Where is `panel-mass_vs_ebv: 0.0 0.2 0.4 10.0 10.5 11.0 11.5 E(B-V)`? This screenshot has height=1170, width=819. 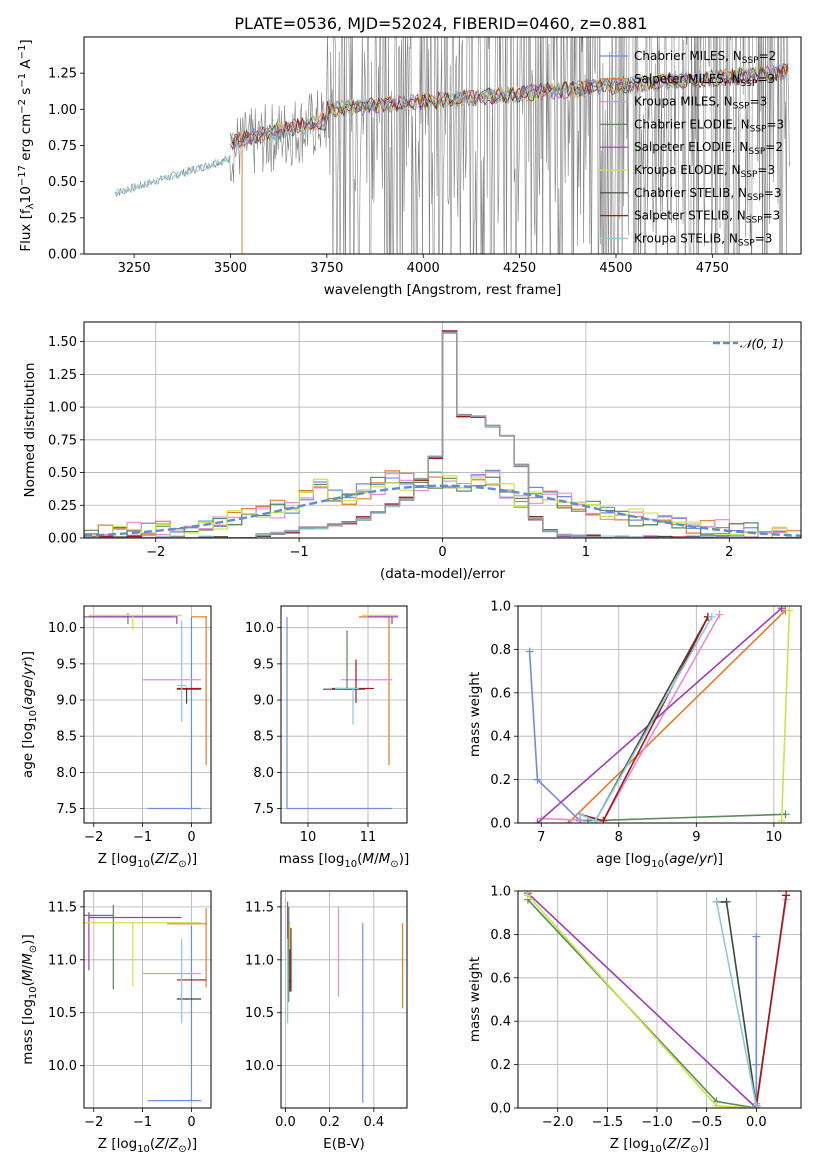
panel-mass_vs_ebv: 0.0 0.2 0.4 10.0 10.5 11.0 11.5 E(B-V) is located at coordinates (326, 1021).